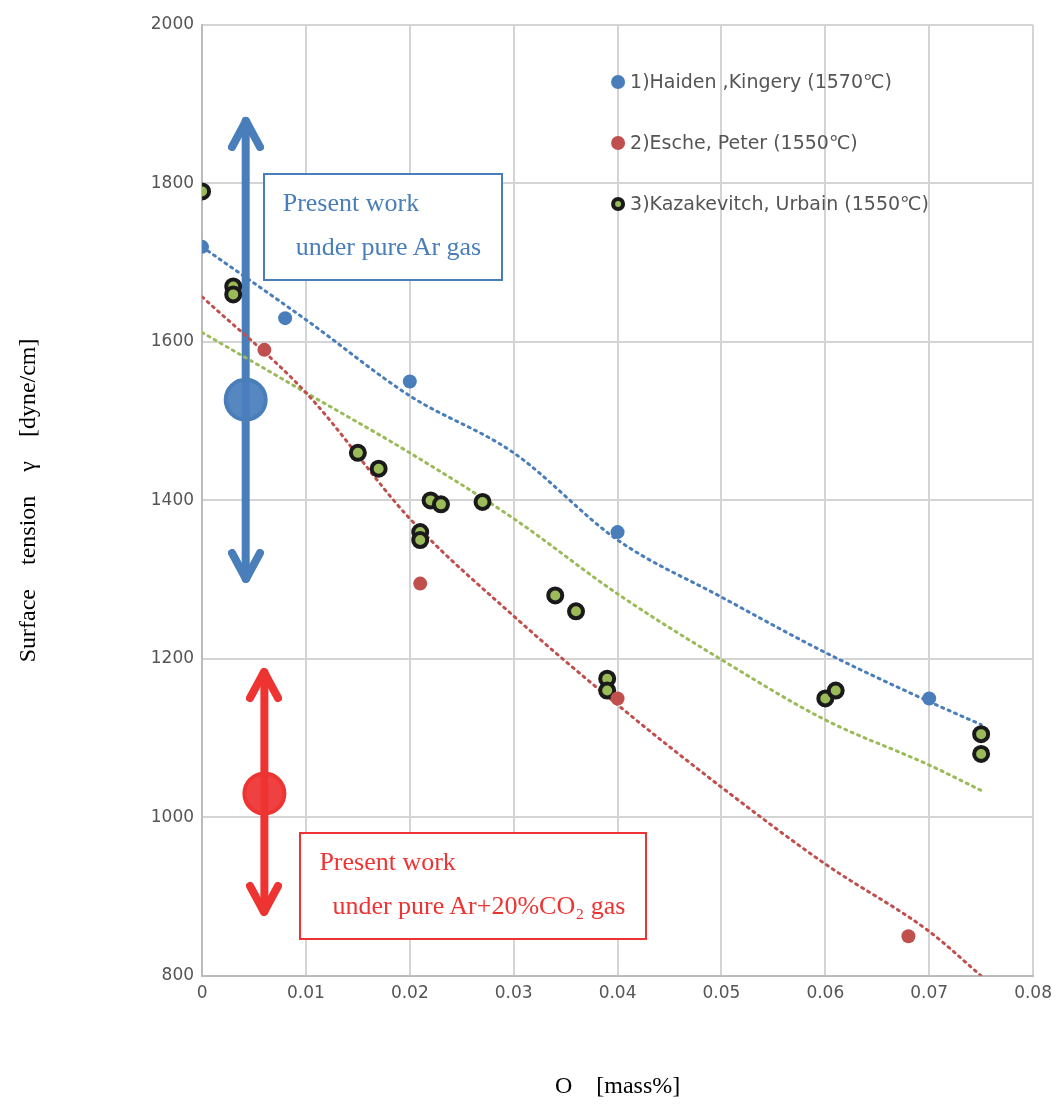 This screenshot has height=1110, width=1060. I want to click on y-tick-label: 1200, so click(172, 657).